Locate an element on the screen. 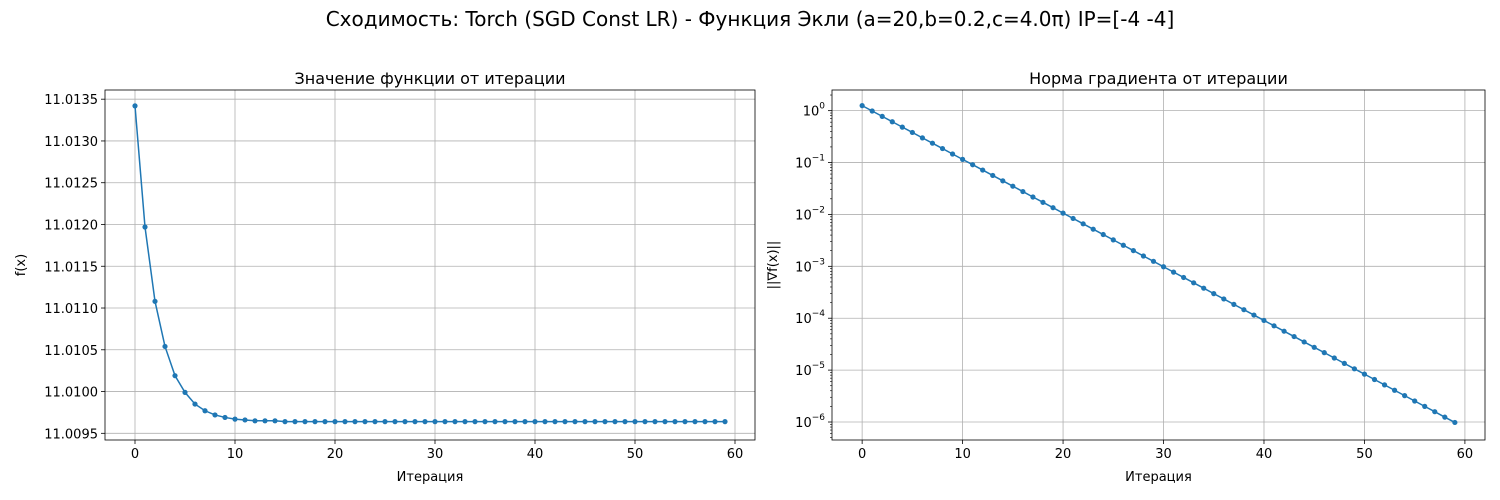 The width and height of the screenshot is (1500, 500). y-tick-label: 10⁻⁵ is located at coordinates (810, 370).